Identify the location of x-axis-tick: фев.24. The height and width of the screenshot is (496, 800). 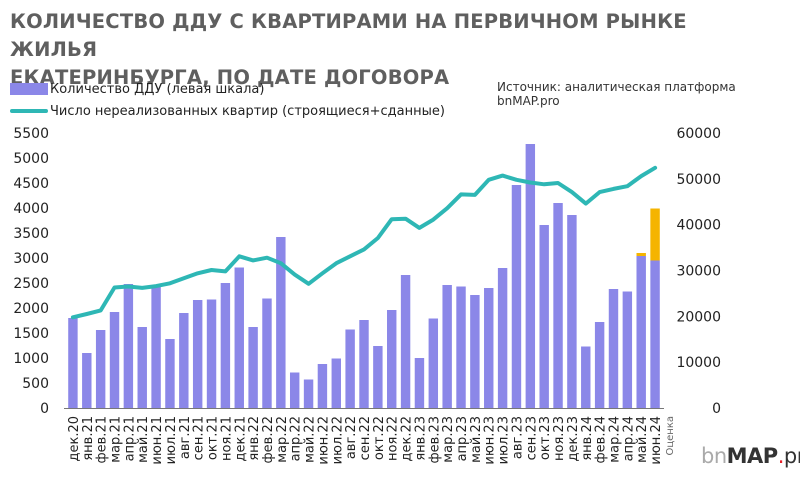
(601, 439).